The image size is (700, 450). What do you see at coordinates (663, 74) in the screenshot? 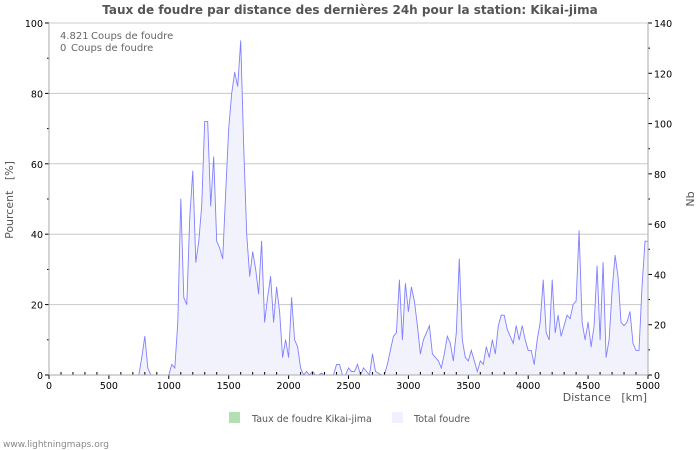
I see `y2-tick-label: 120` at bounding box center [663, 74].